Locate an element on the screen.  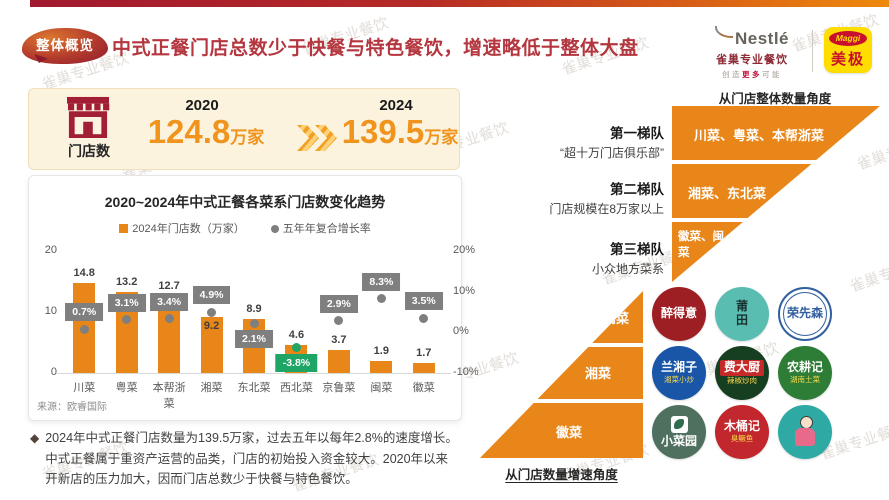
funnel-tier-content: 湘菜、东北菜 is located at coordinates (727, 193).